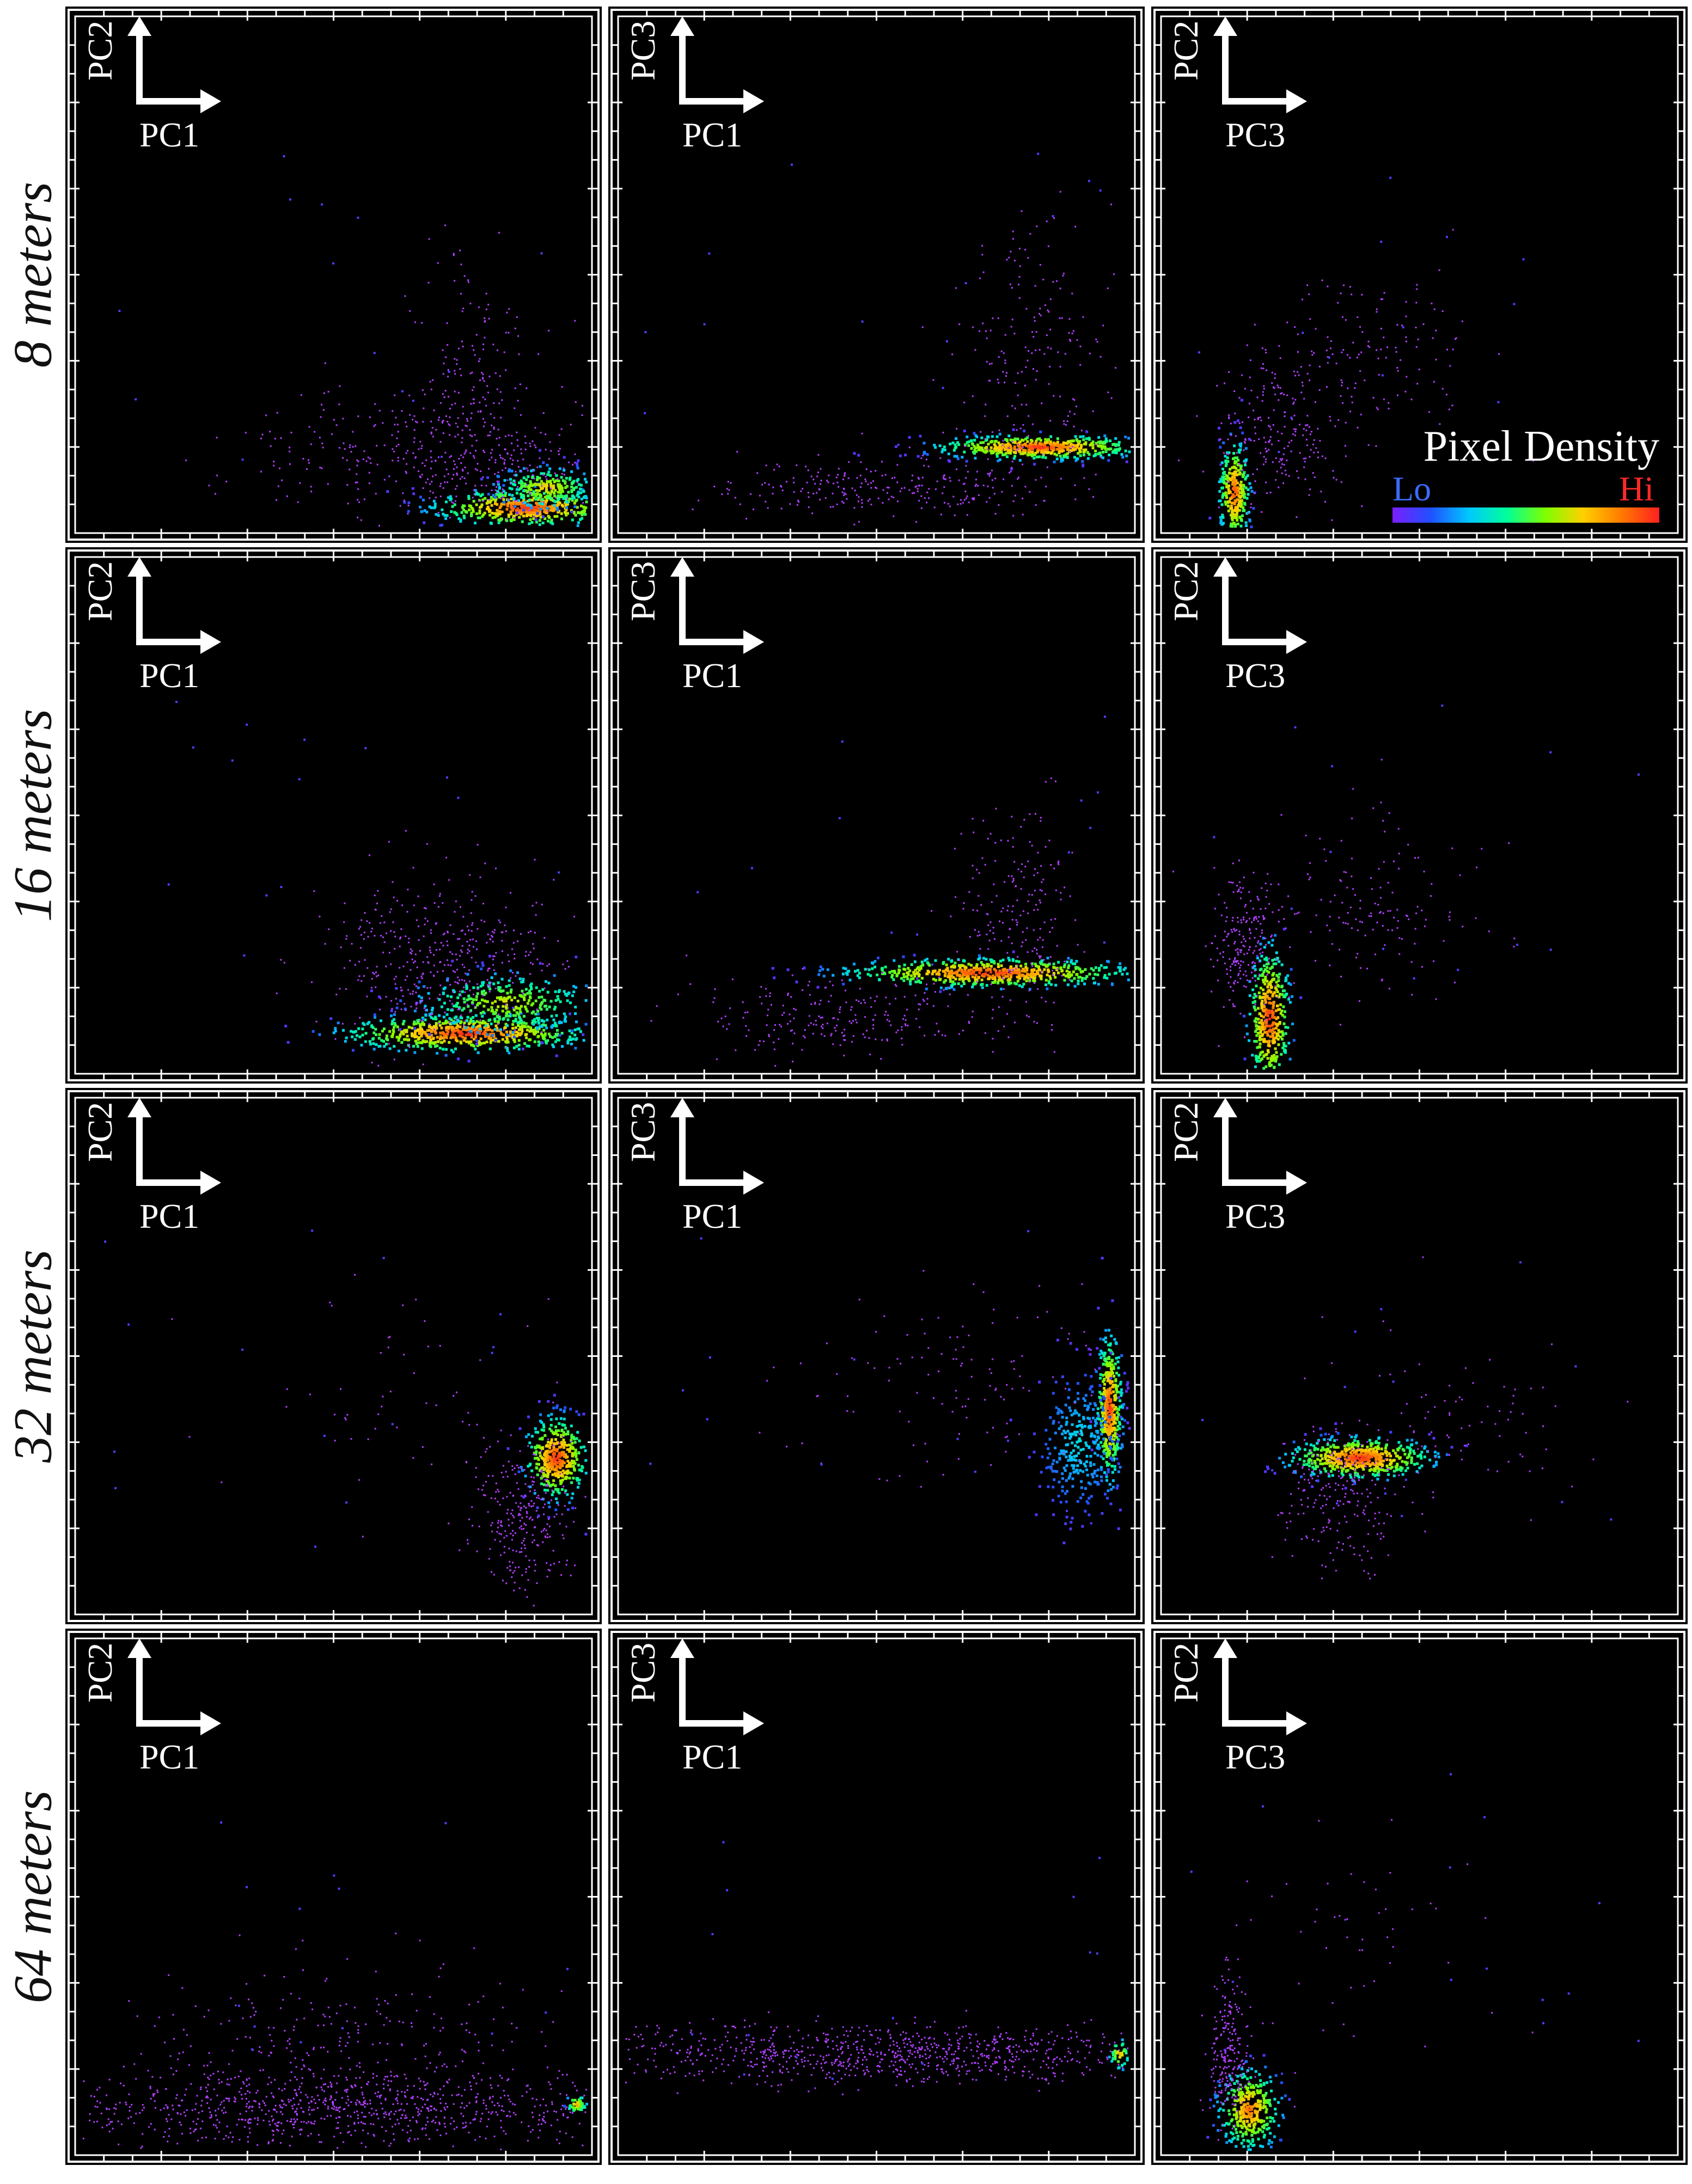 The height and width of the screenshot is (2184, 1692). What do you see at coordinates (32, 274) in the screenshot?
I see `row-label-text: 8 meters` at bounding box center [32, 274].